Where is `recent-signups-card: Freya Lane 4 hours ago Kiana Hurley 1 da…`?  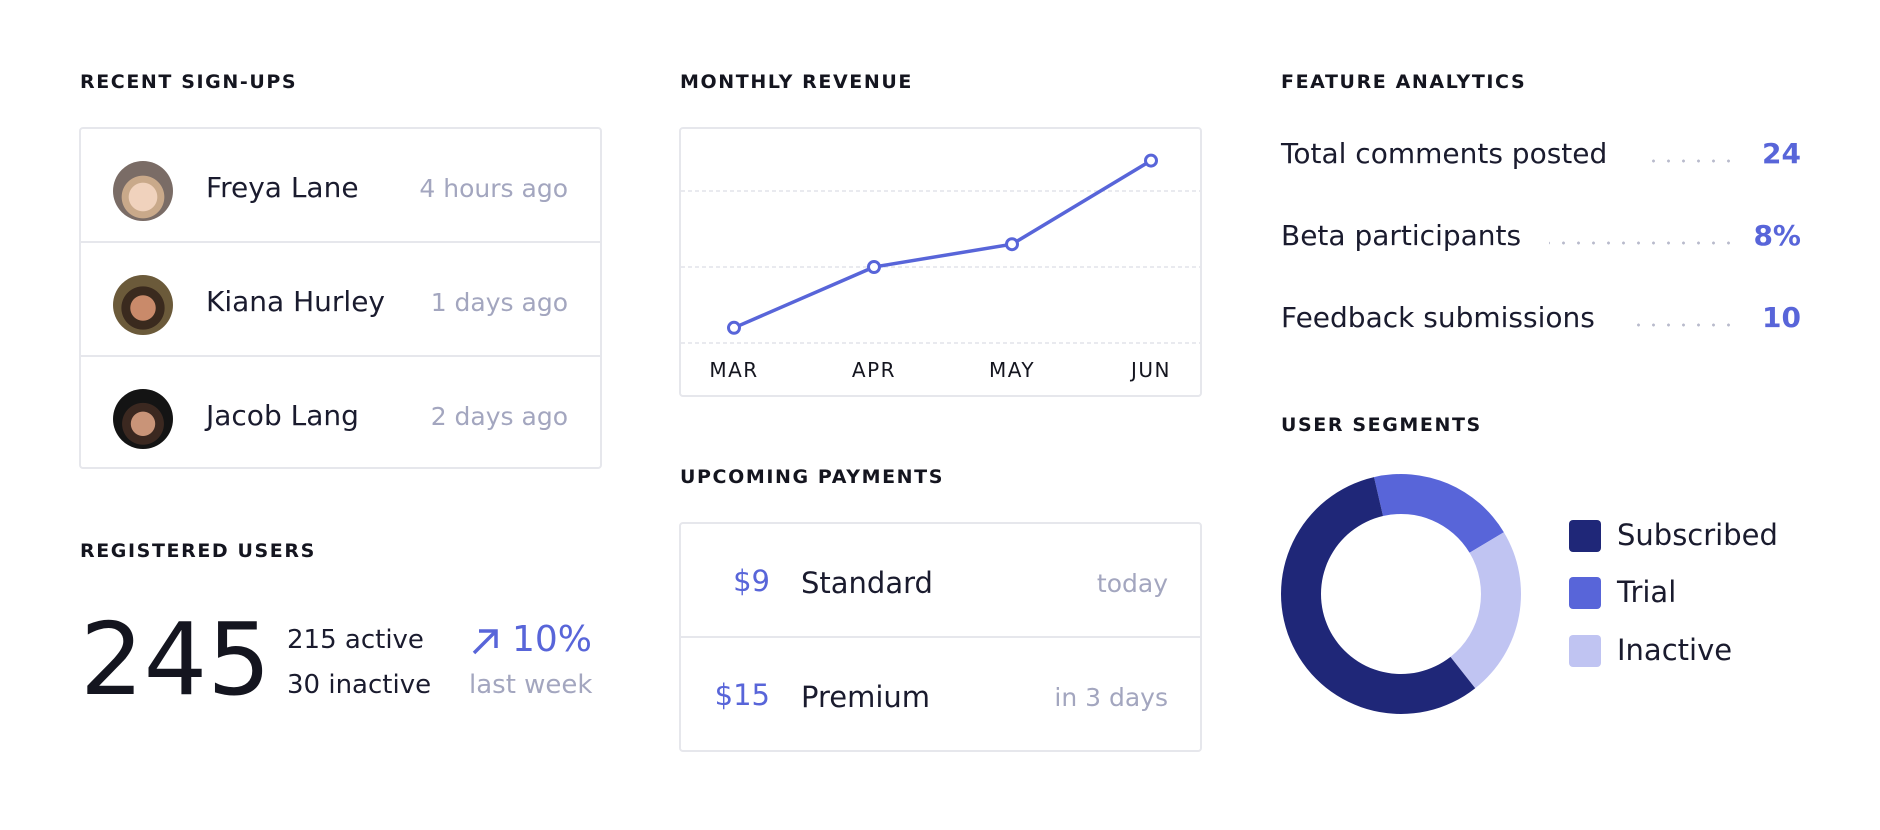 recent-signups-card: Freya Lane 4 hours ago Kiana Hurley 1 da… is located at coordinates (340, 298).